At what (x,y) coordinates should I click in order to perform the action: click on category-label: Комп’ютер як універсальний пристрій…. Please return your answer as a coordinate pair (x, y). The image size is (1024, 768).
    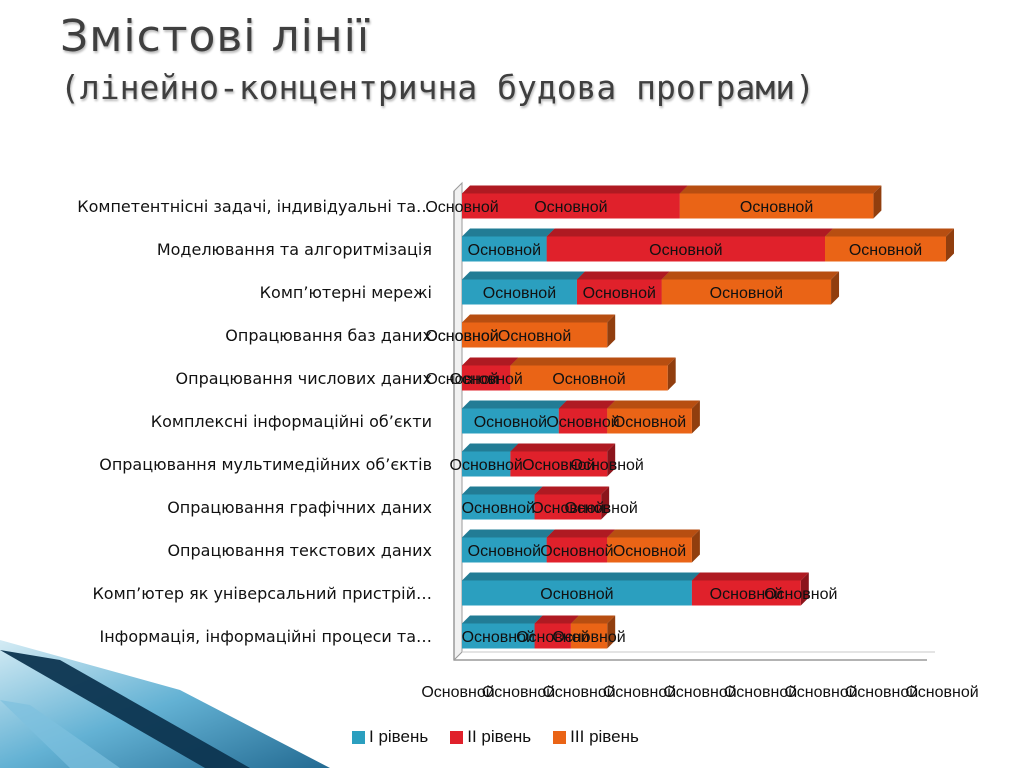
    Looking at the image, I should click on (262, 593).